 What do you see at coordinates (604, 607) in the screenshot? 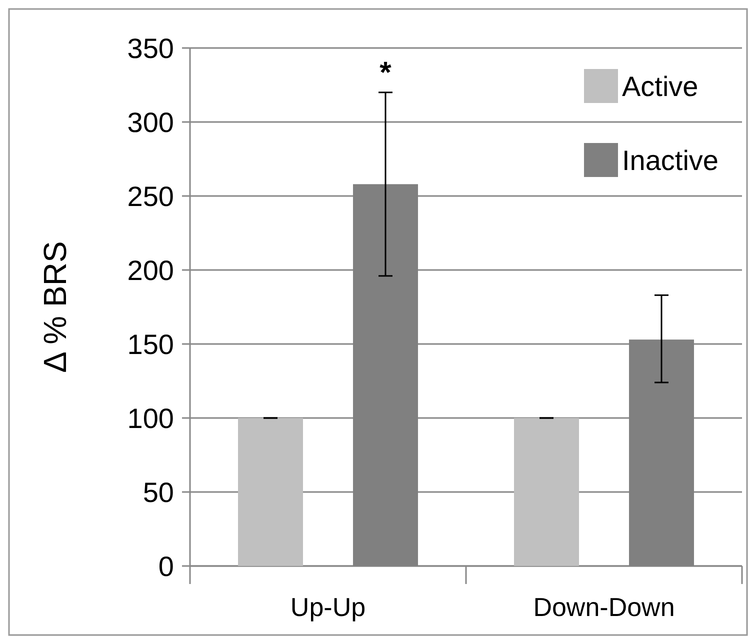
I see `x-tick-label: Down-Down` at bounding box center [604, 607].